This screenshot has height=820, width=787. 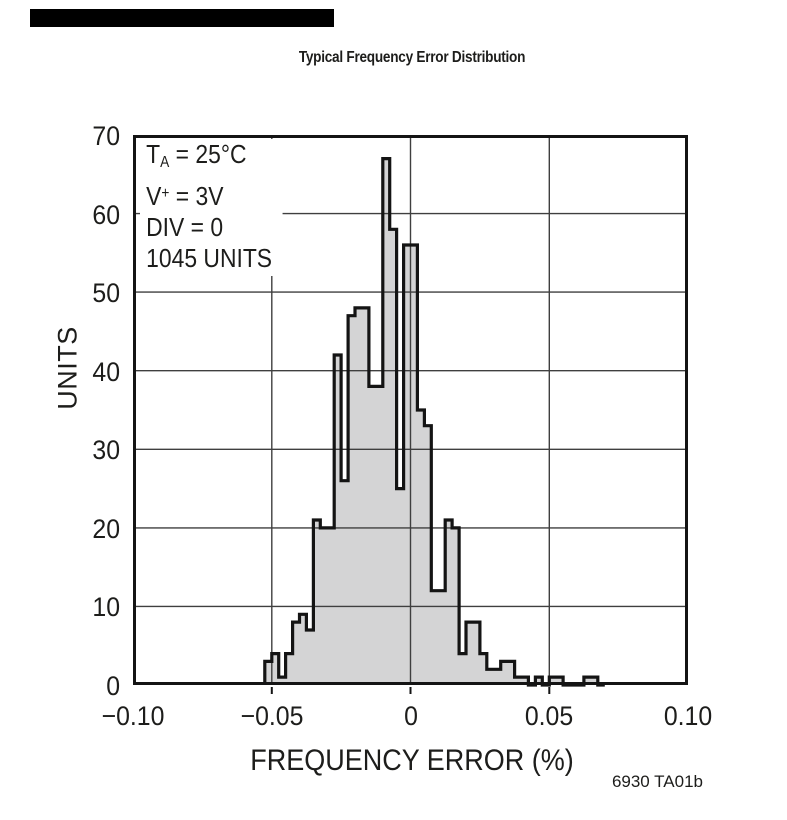 I want to click on y-tick-label: 10, so click(x=106, y=607).